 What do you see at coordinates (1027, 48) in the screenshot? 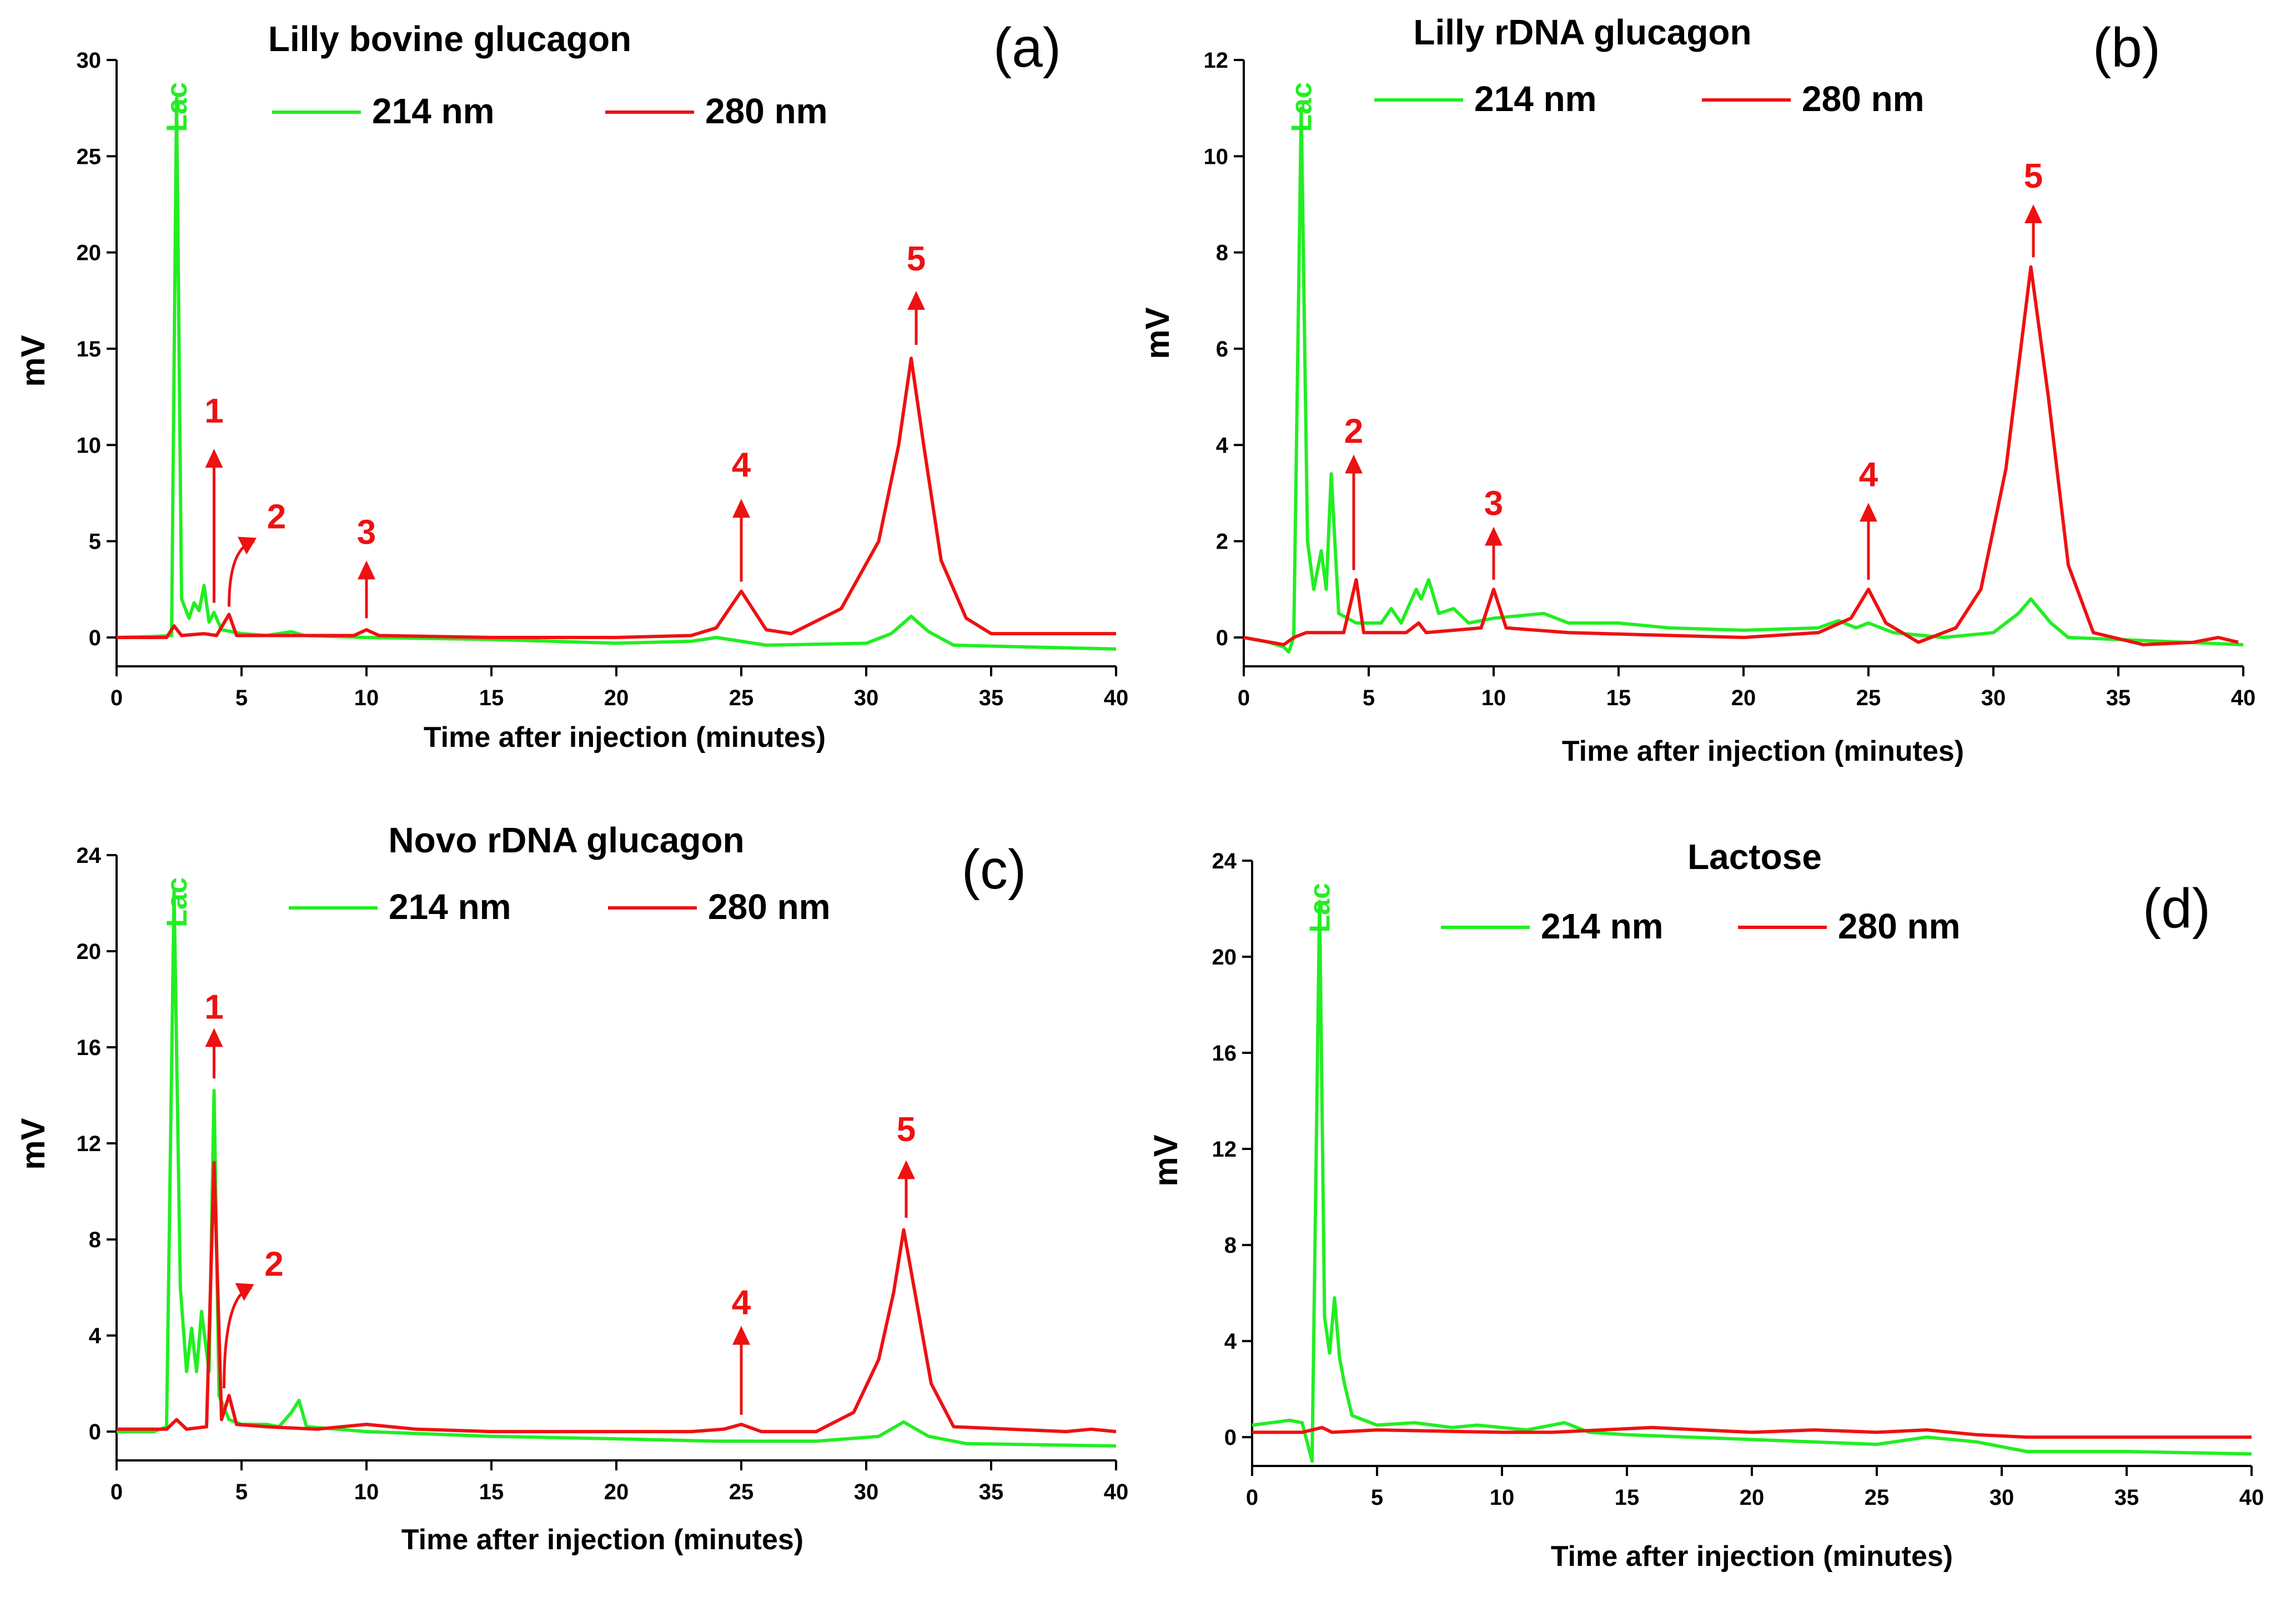
I see `panel-label: (a)` at bounding box center [1027, 48].